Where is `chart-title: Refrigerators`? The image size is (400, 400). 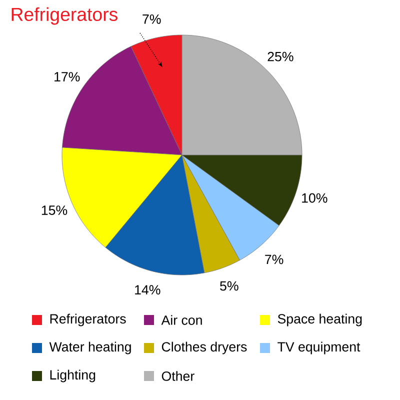 chart-title: Refrigerators is located at coordinates (65, 16).